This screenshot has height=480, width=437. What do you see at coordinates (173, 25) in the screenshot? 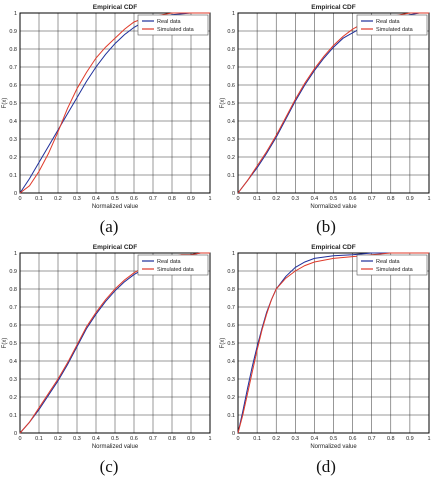
I see `legend-a` at bounding box center [173, 25].